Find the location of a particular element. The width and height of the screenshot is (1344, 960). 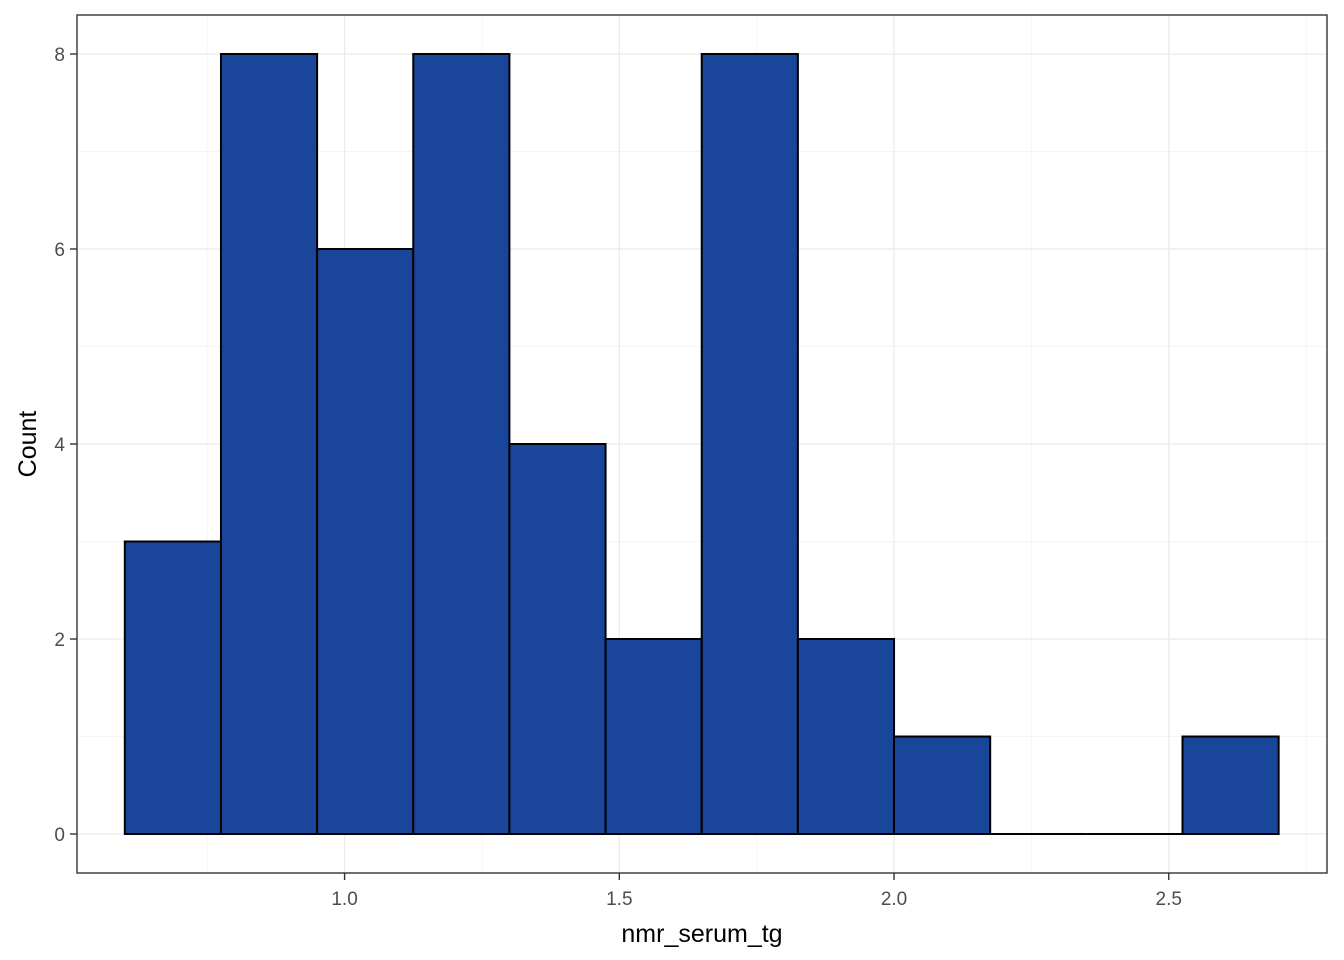

y-tick-label: 2 is located at coordinates (59, 640).